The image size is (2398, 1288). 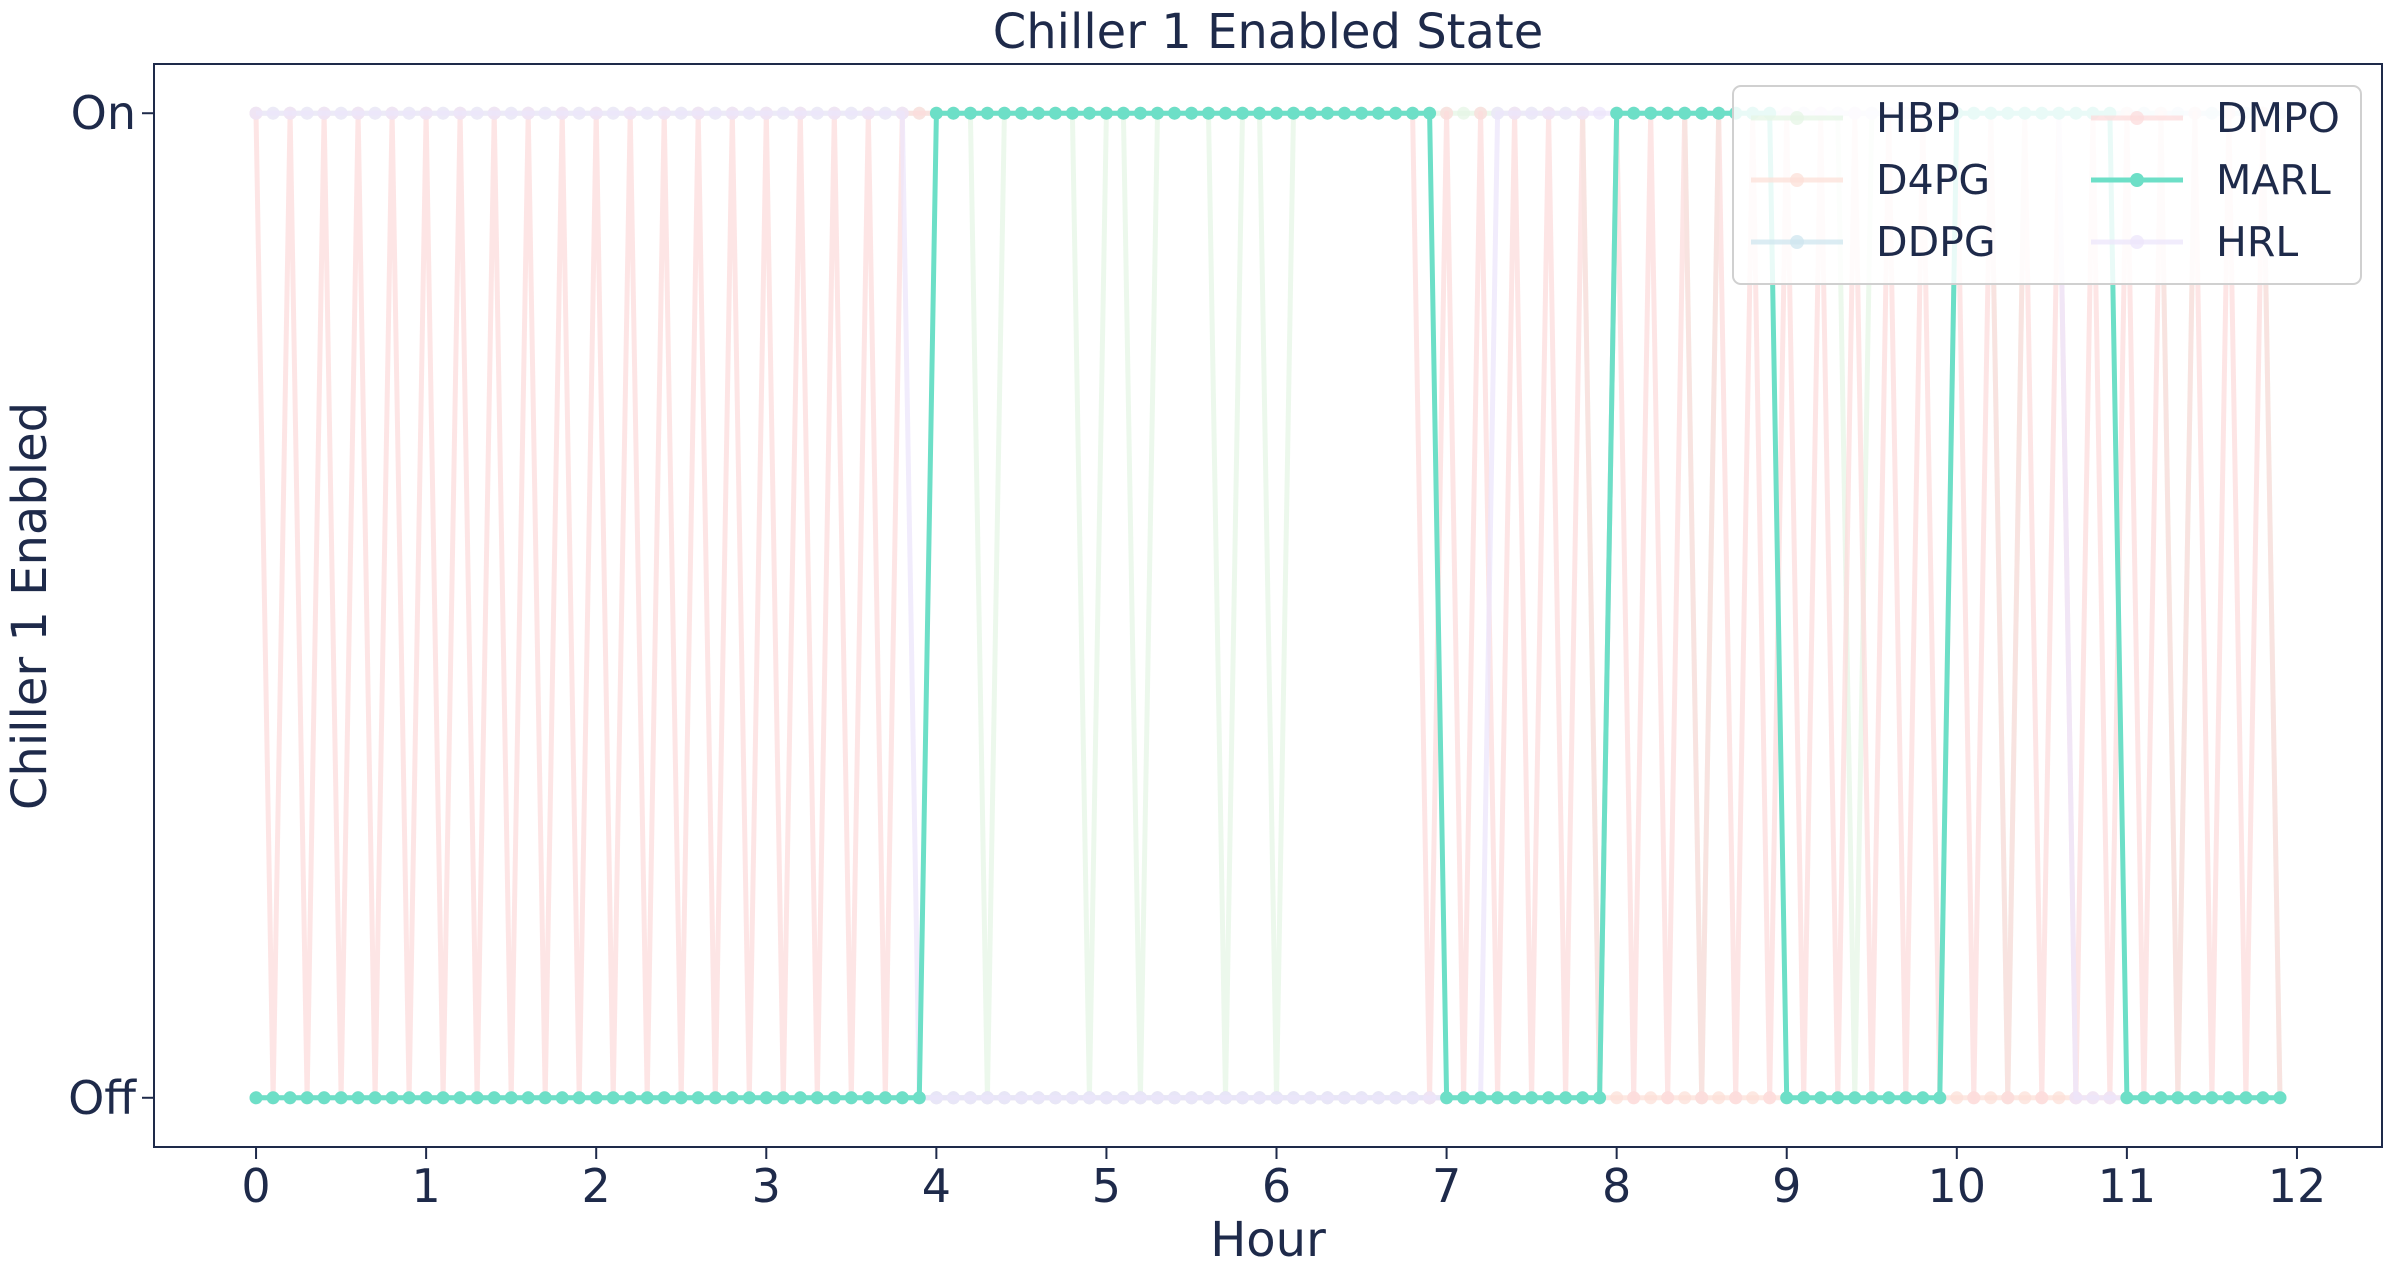 I want to click on chart-title: Chiller 1 Enabled State, so click(x=1268, y=32).